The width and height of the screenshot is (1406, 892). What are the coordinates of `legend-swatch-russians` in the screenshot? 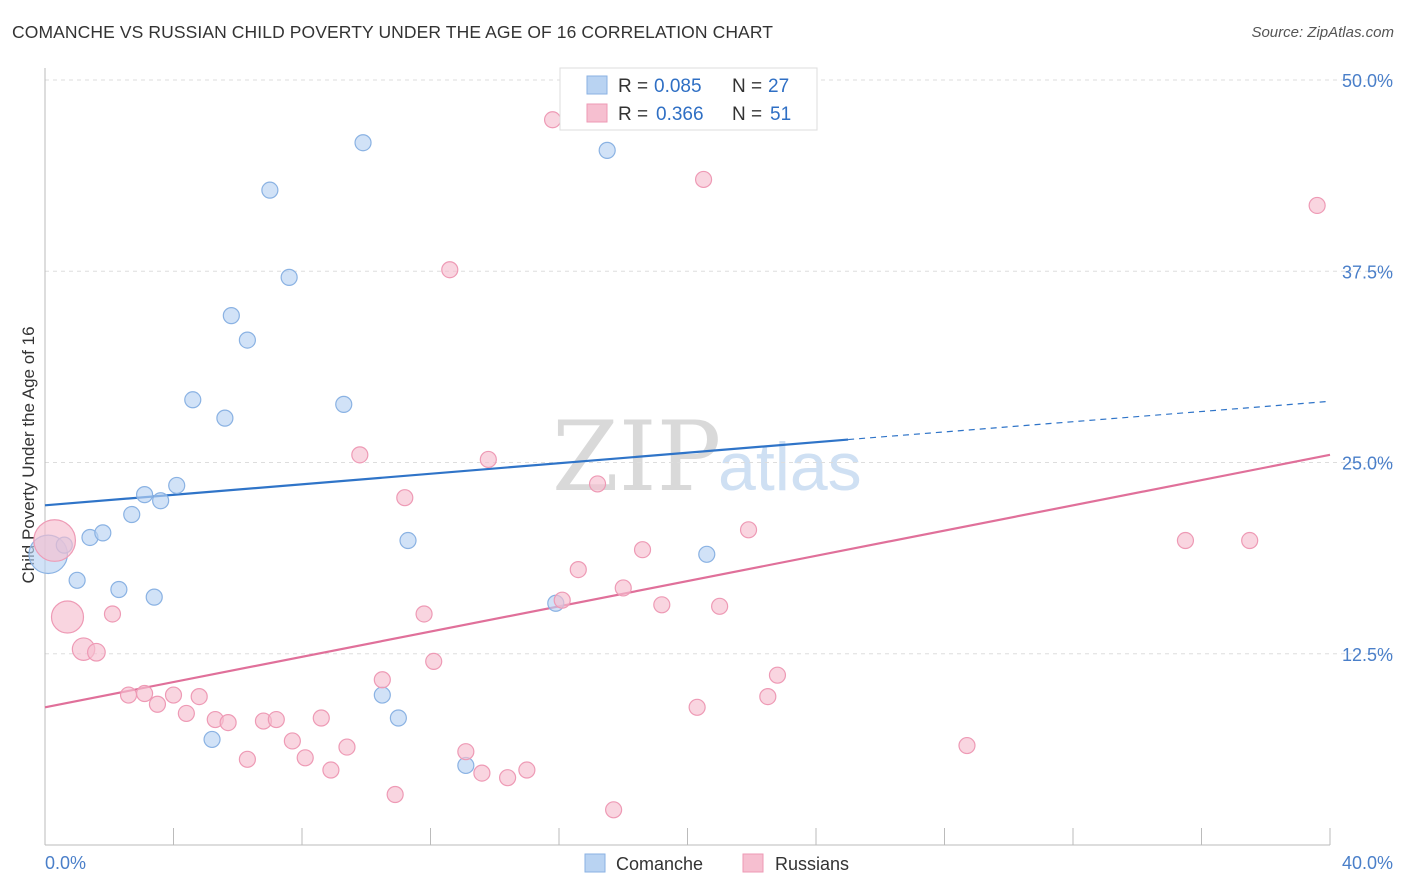 It's located at (597, 113).